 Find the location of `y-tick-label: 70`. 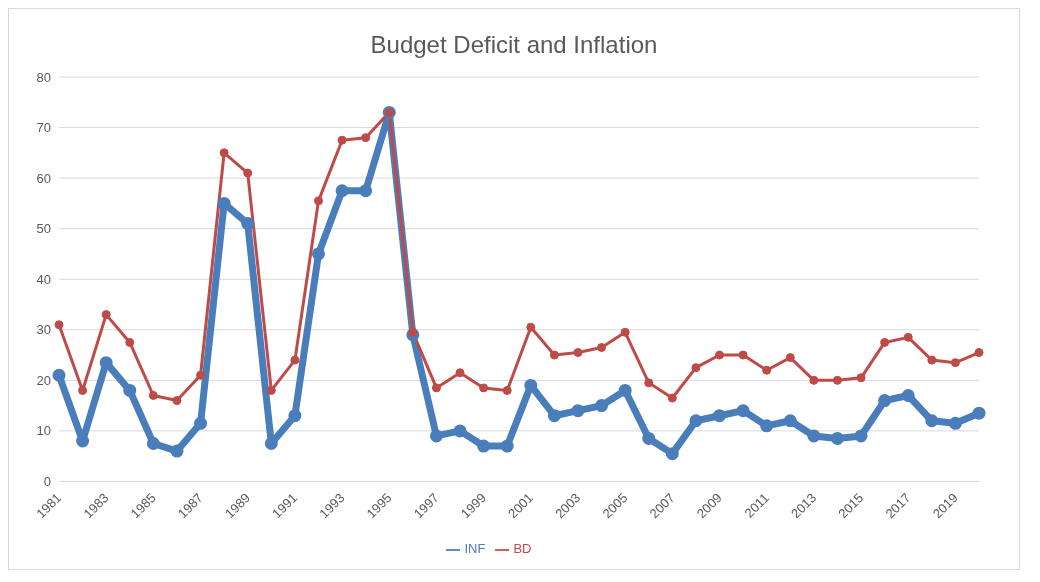

y-tick-label: 70 is located at coordinates (43, 128).